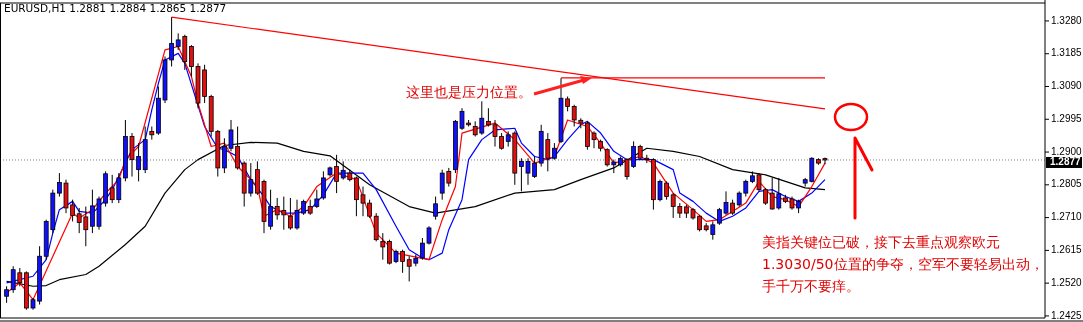 This screenshot has width=1083, height=322. What do you see at coordinates (1067, 86) in the screenshot?
I see `y-tick-label: 1.3090` at bounding box center [1067, 86].